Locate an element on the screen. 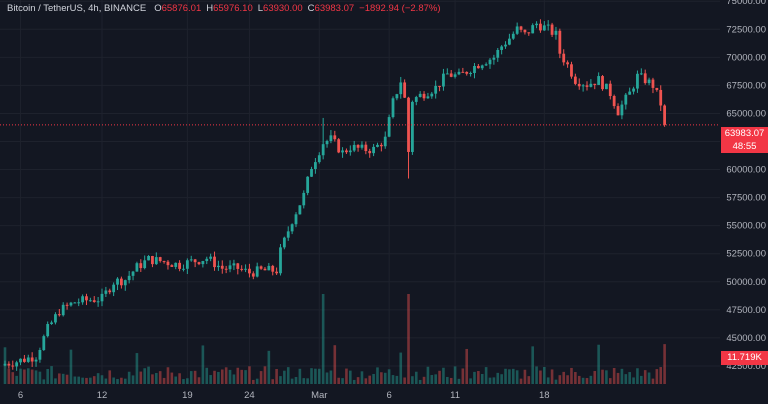 This screenshot has width=768, height=404. y-tick-label: 55000.00 is located at coordinates (746, 226).